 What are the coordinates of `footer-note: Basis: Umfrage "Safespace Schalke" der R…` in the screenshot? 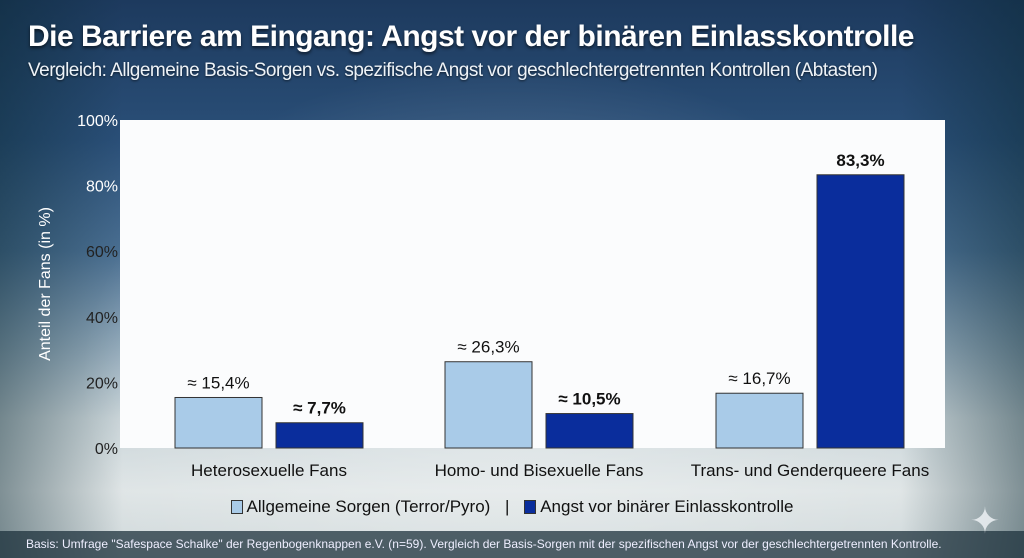 It's located at (512, 544).